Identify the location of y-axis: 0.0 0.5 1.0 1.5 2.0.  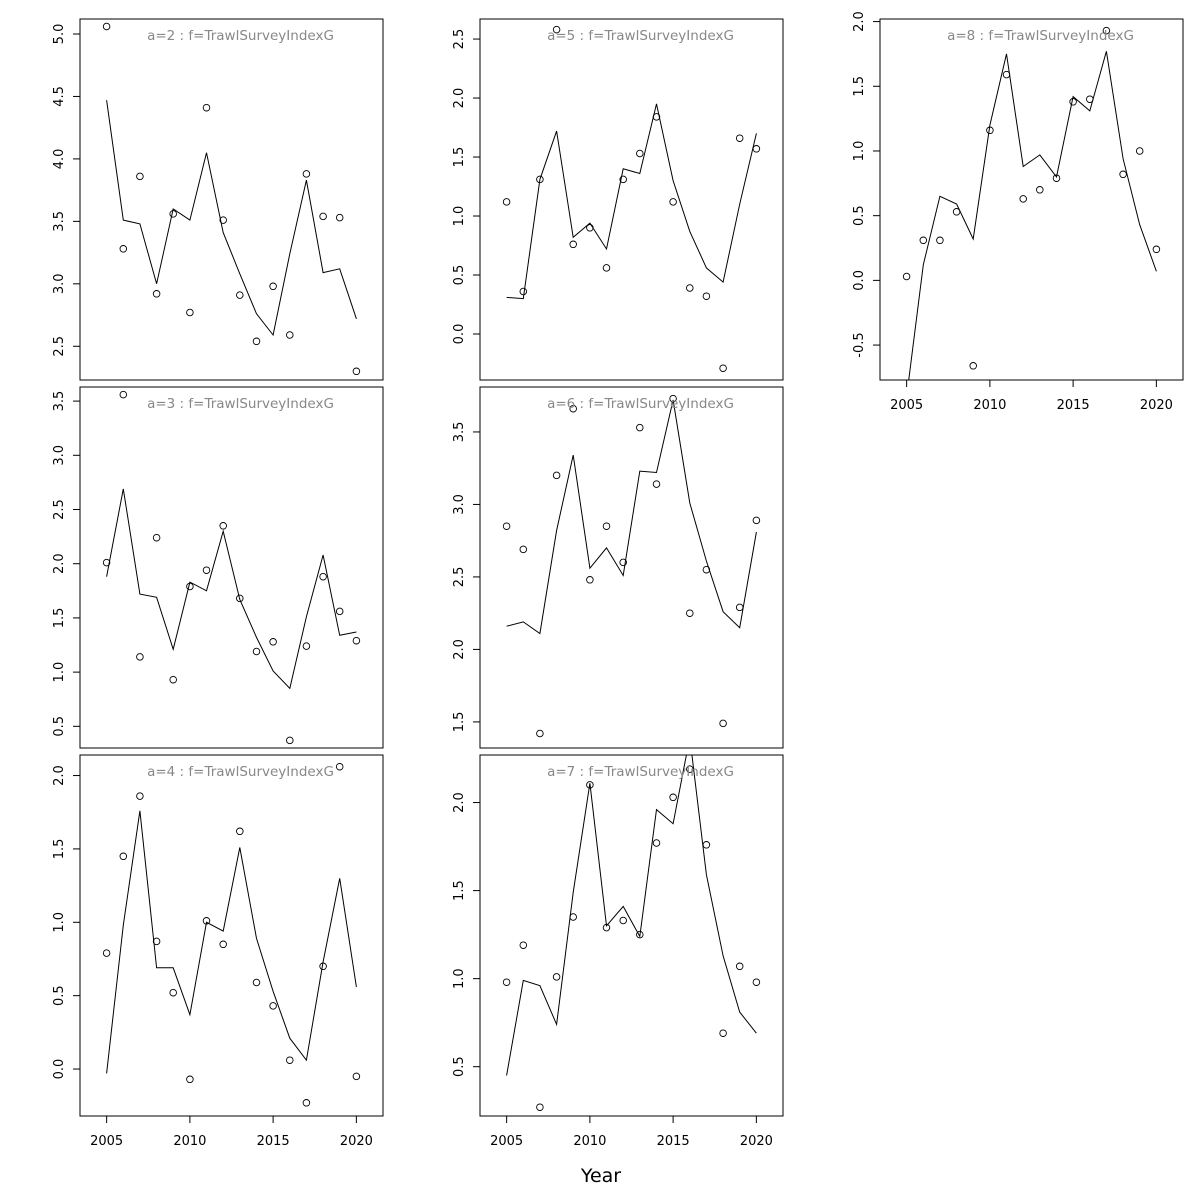
(66, 922).